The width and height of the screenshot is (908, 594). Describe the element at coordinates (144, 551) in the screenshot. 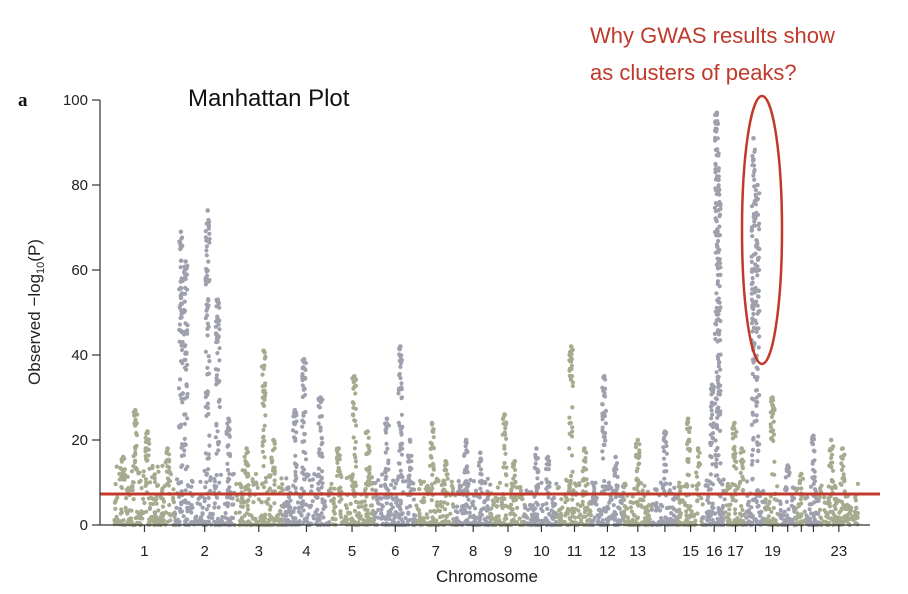

I see `chromosome-label-1: 1` at that location.